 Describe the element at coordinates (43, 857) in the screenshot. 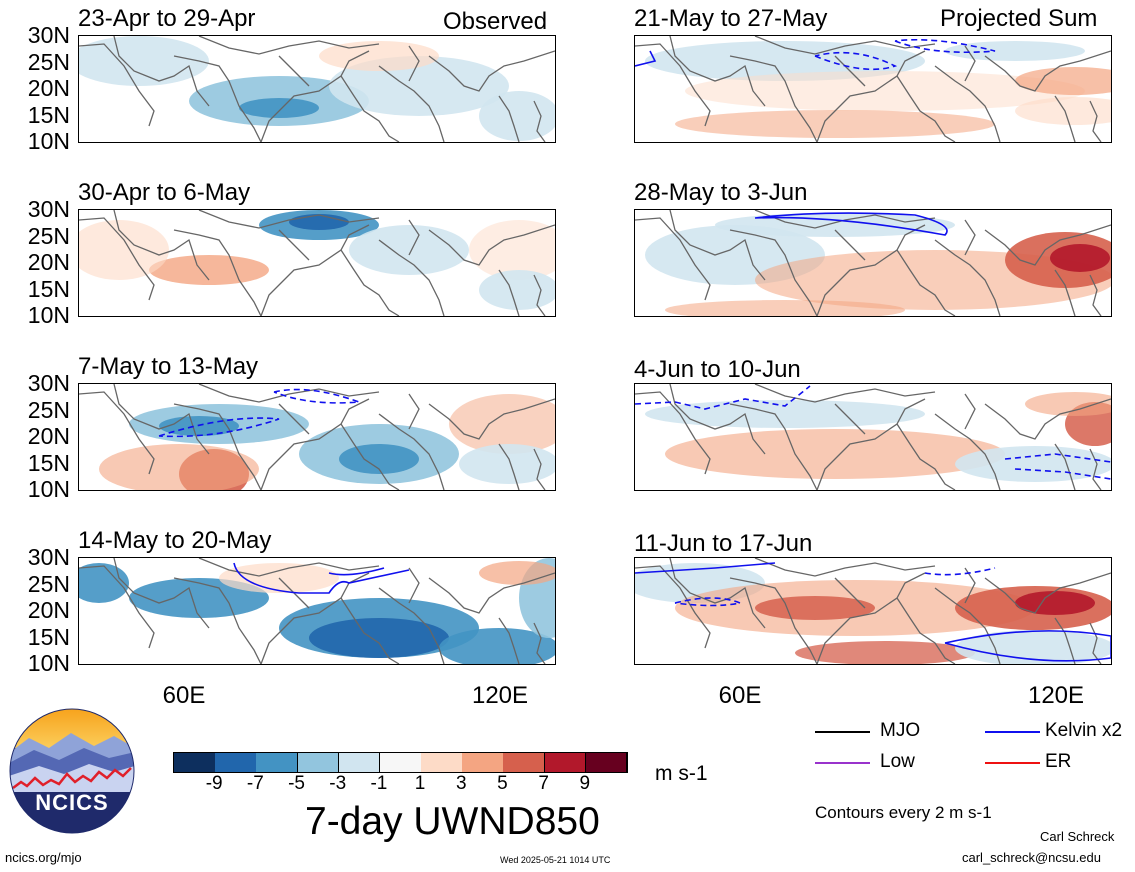

I see `footer-url: ncics.org/mjo` at that location.